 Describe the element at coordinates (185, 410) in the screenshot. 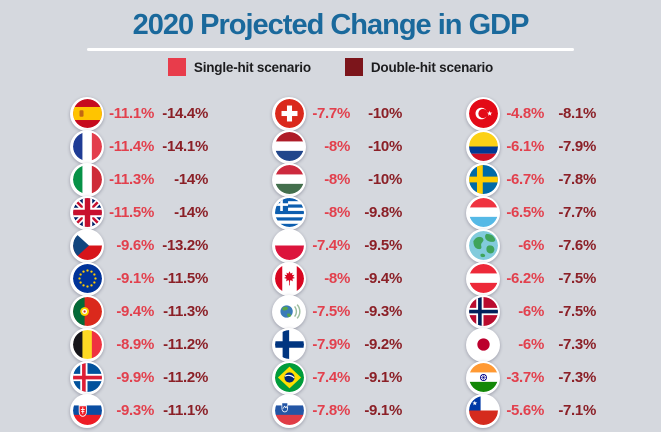

I see `double-hit-value: -11.1%` at that location.